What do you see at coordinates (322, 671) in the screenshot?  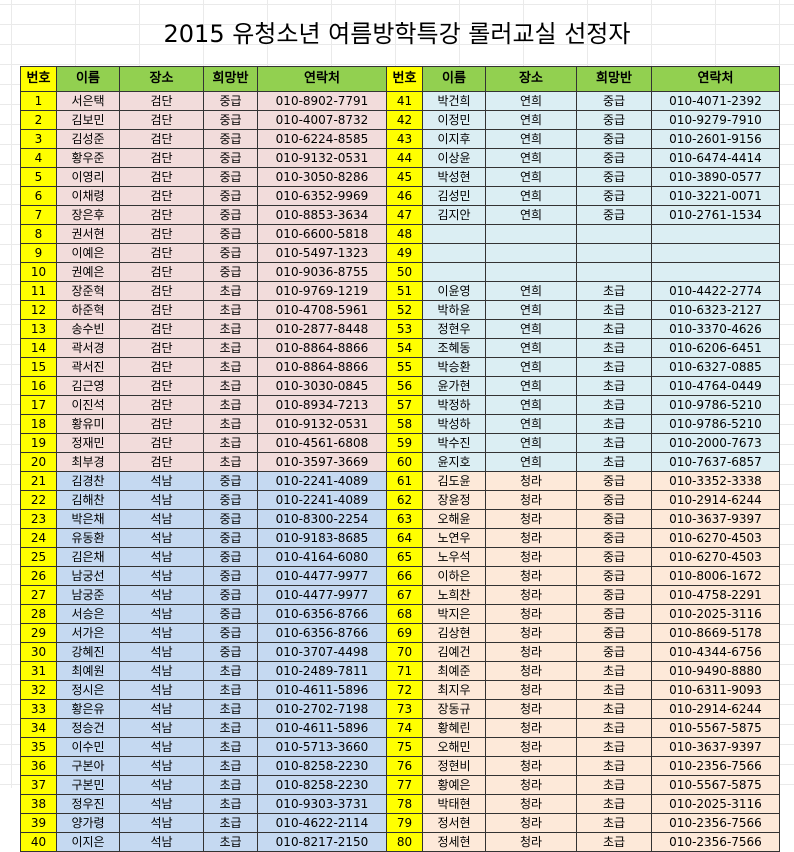 I see `cell-contact: 010-2489-7811` at bounding box center [322, 671].